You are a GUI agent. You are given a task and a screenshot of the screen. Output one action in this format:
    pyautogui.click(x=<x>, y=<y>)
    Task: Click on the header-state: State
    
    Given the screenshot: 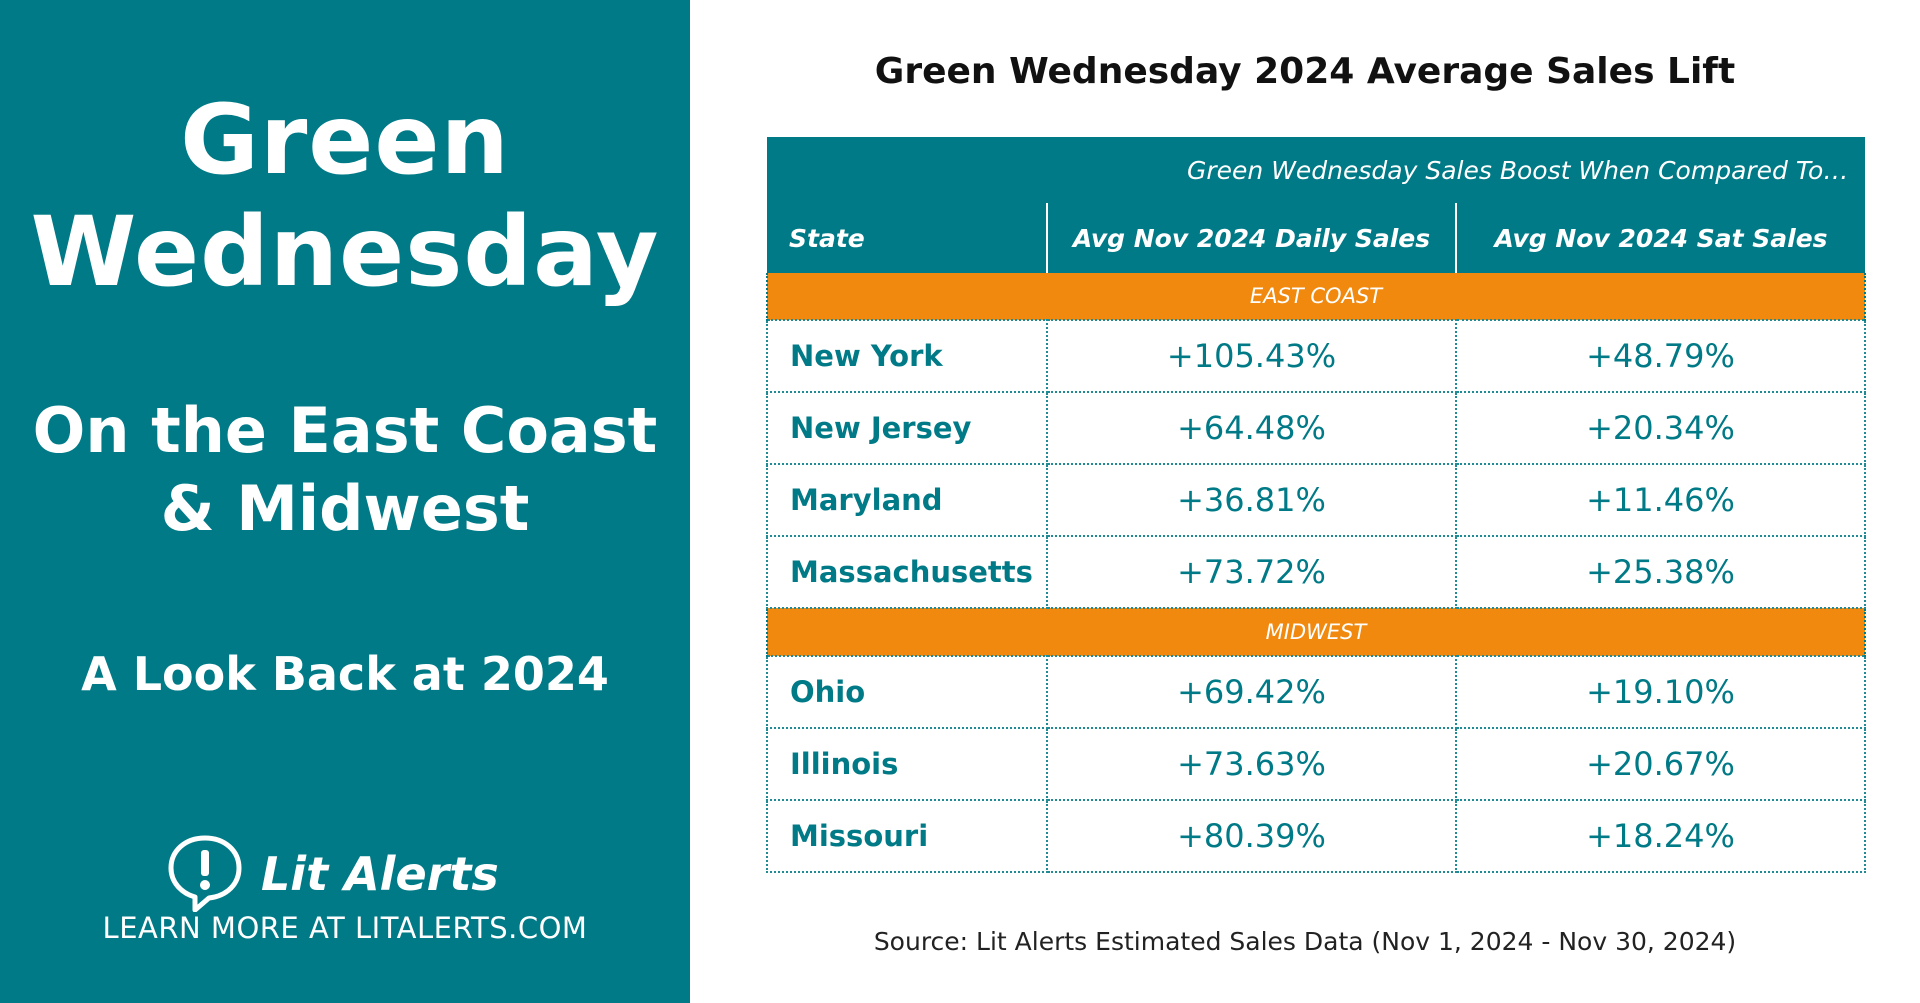 What is the action you would take?
    pyautogui.click(x=907, y=238)
    